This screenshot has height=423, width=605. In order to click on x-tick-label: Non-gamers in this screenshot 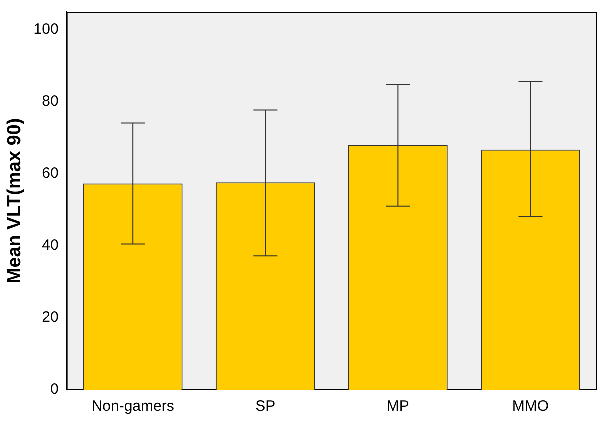, I will do `click(133, 407)`.